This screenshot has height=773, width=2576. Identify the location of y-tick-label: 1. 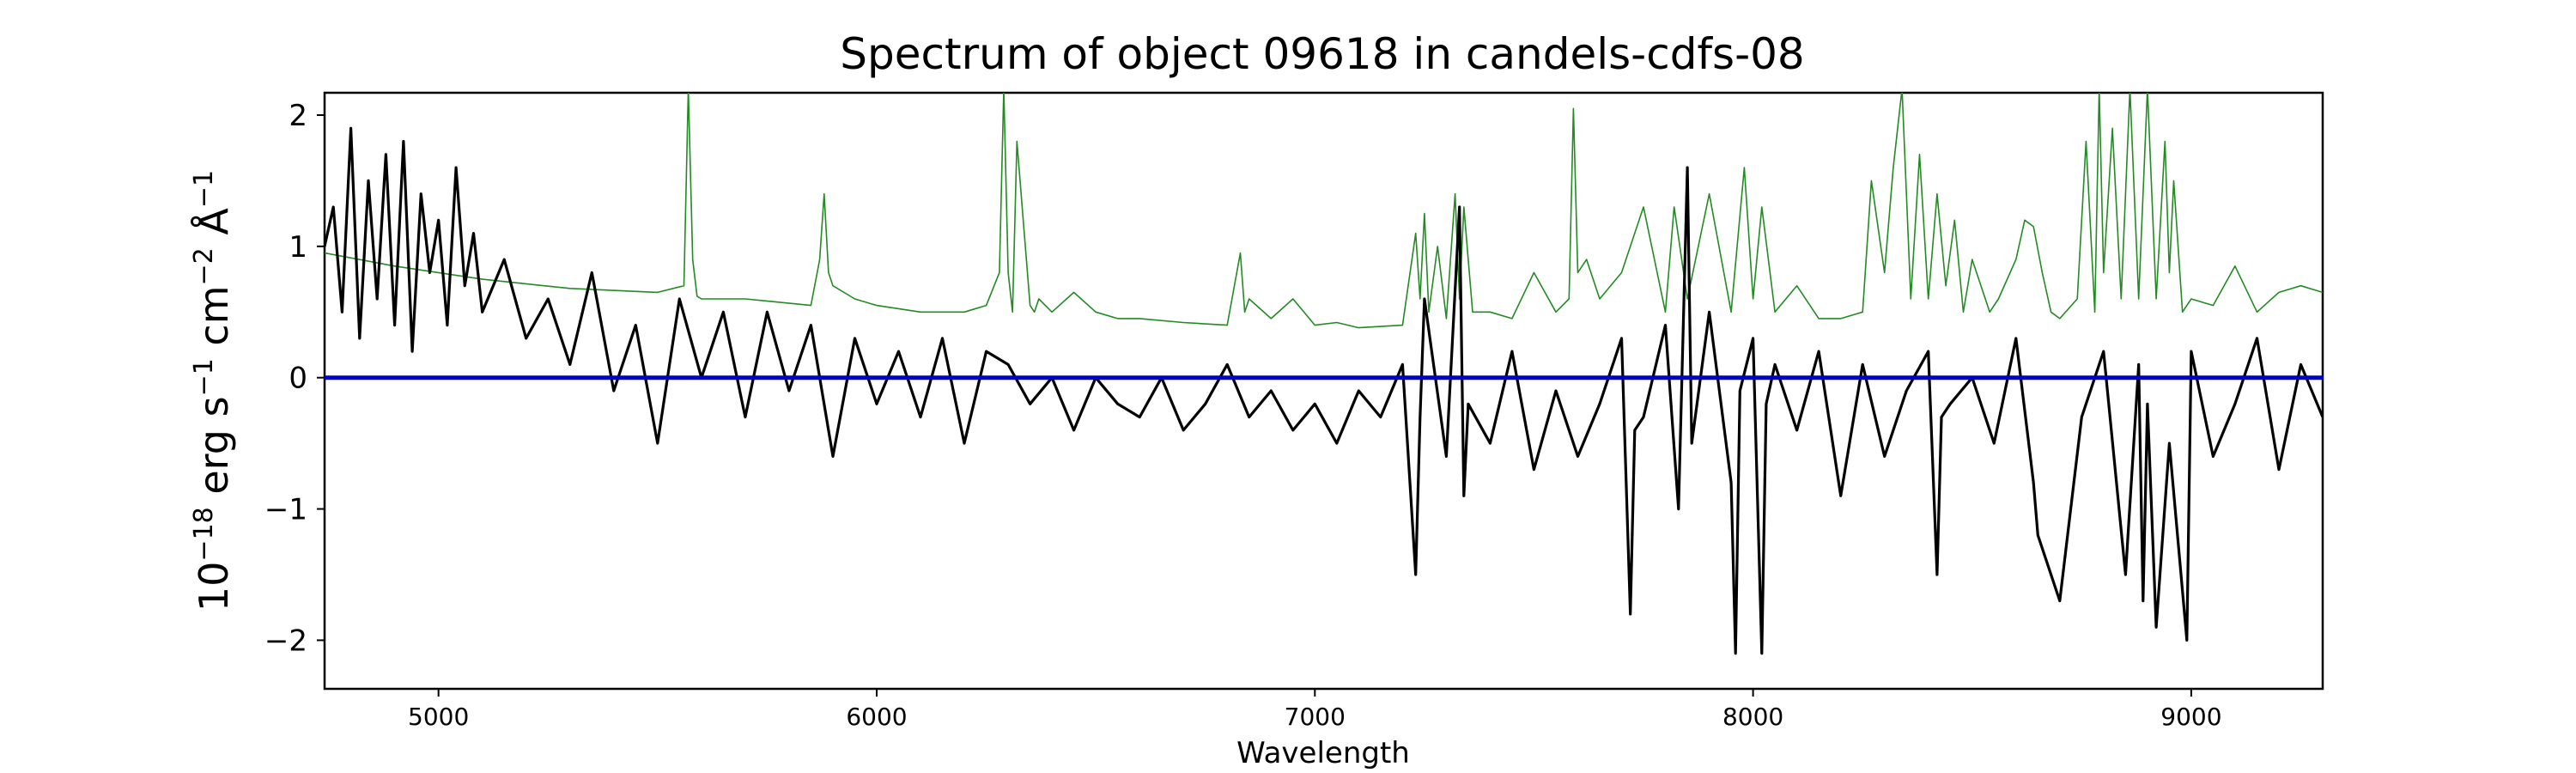
(298, 248).